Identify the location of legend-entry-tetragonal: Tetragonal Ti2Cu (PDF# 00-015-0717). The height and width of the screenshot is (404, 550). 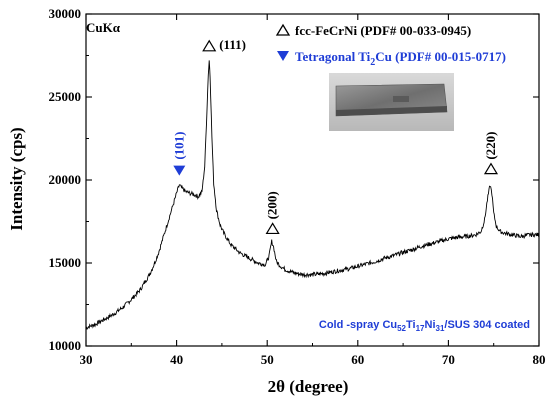
(400, 58).